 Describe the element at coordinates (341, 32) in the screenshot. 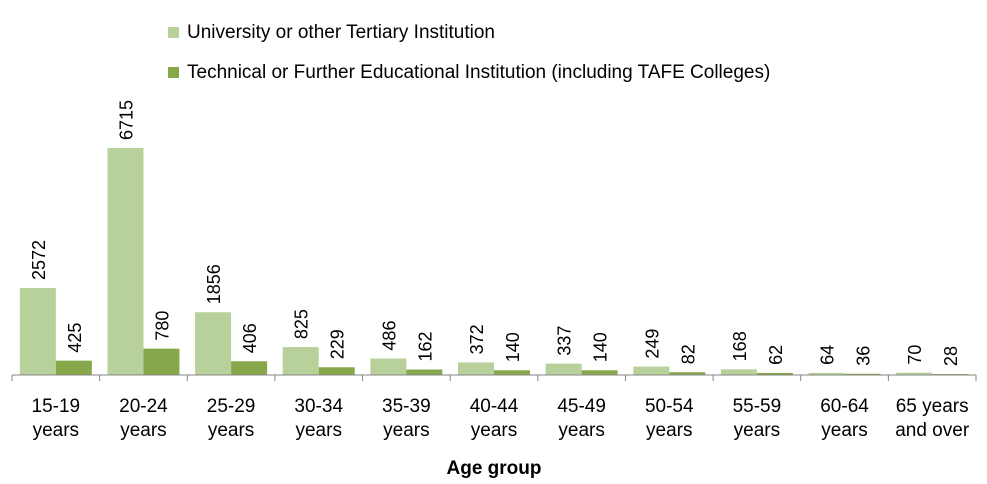

I see `legend-label-university: University or other Tertiary Institution` at that location.